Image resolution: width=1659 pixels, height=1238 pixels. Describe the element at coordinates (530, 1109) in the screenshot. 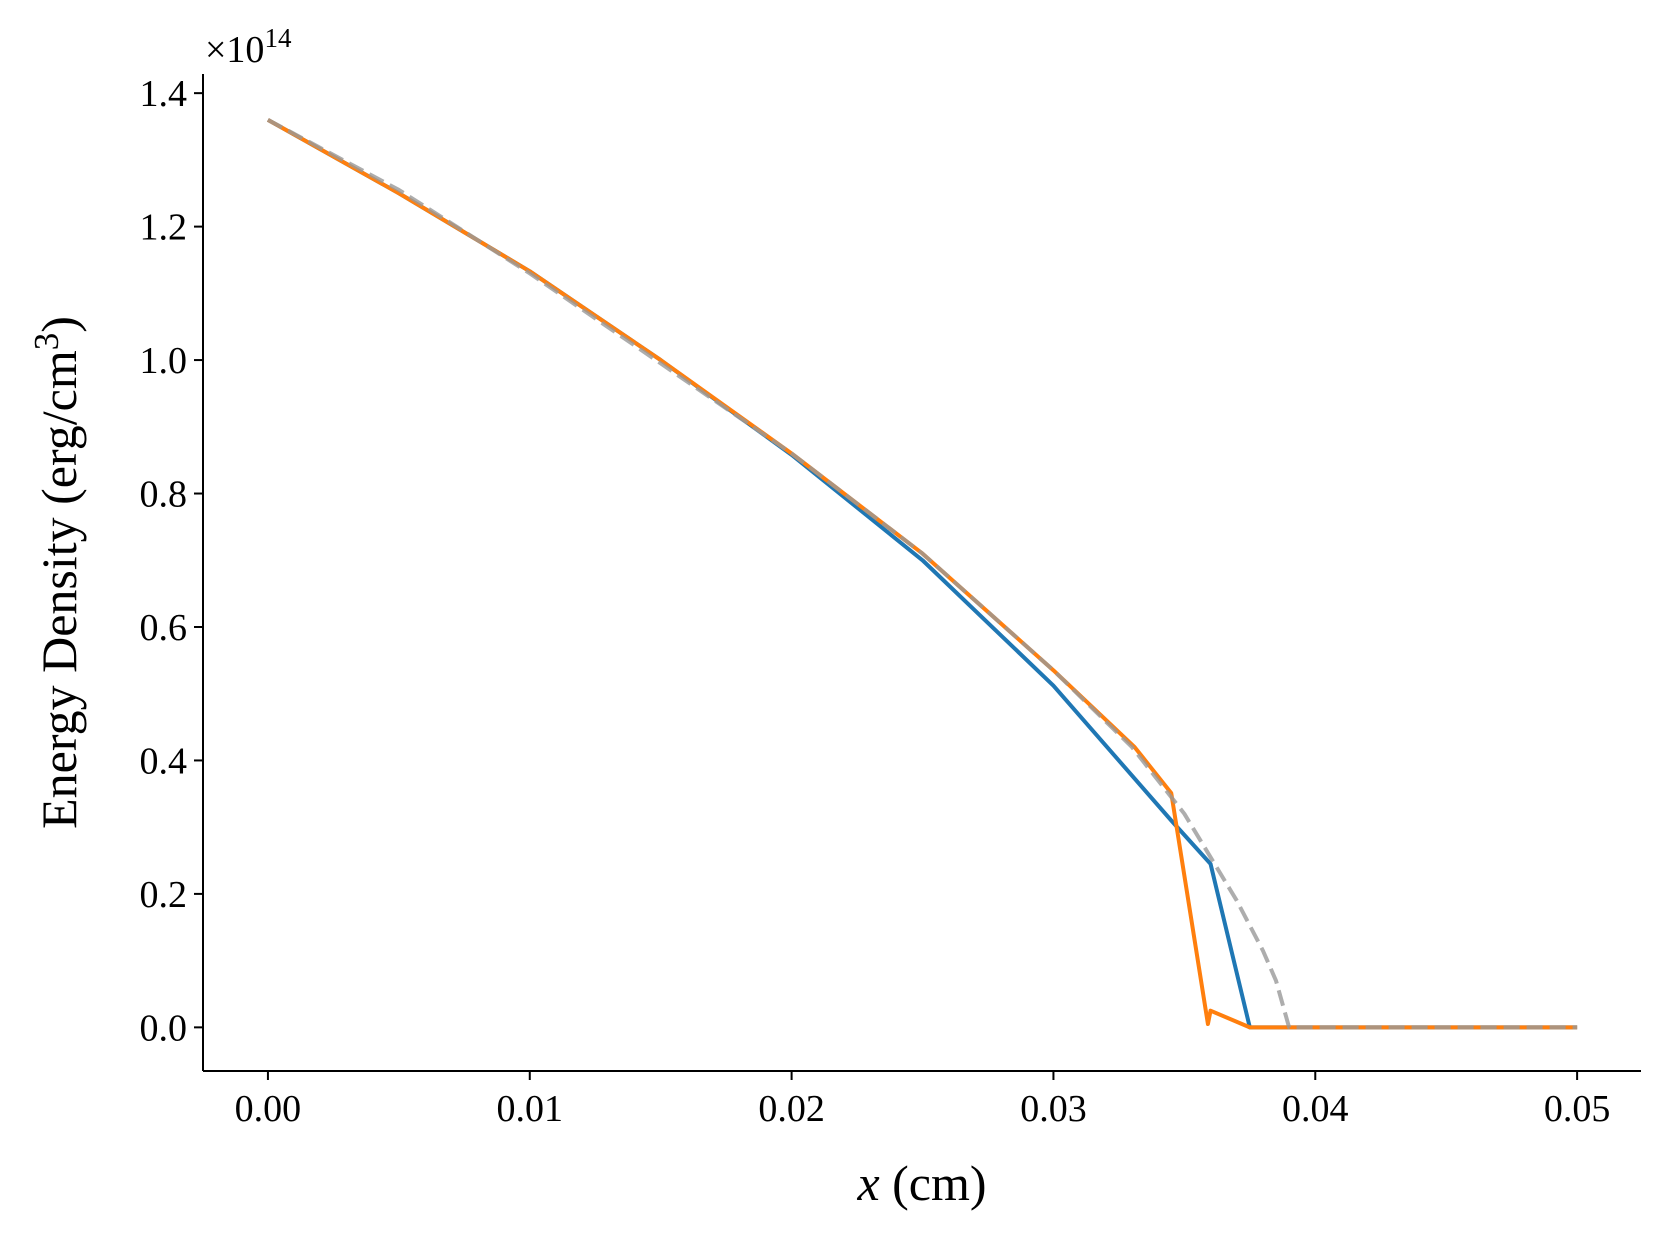

I see `x-tick-label: 0.01` at that location.